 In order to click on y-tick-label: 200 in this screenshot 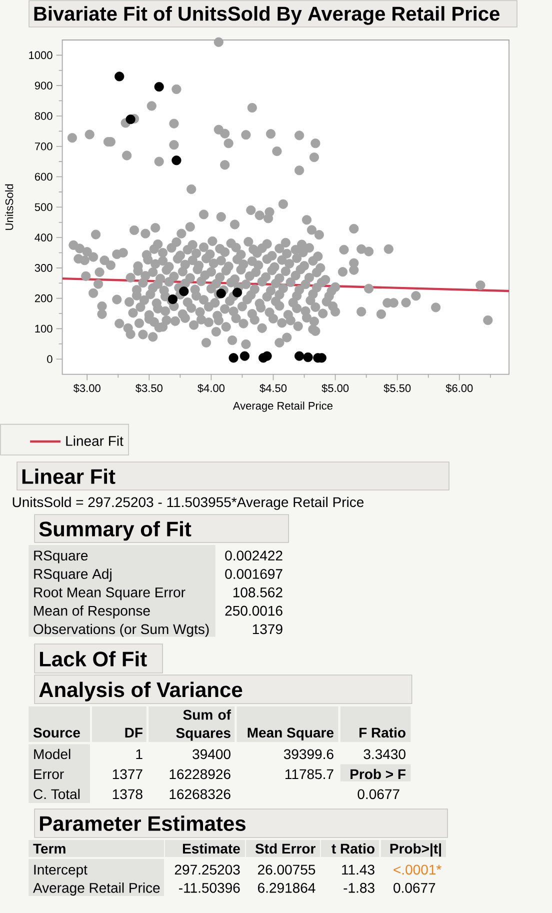, I will do `click(43, 298)`.